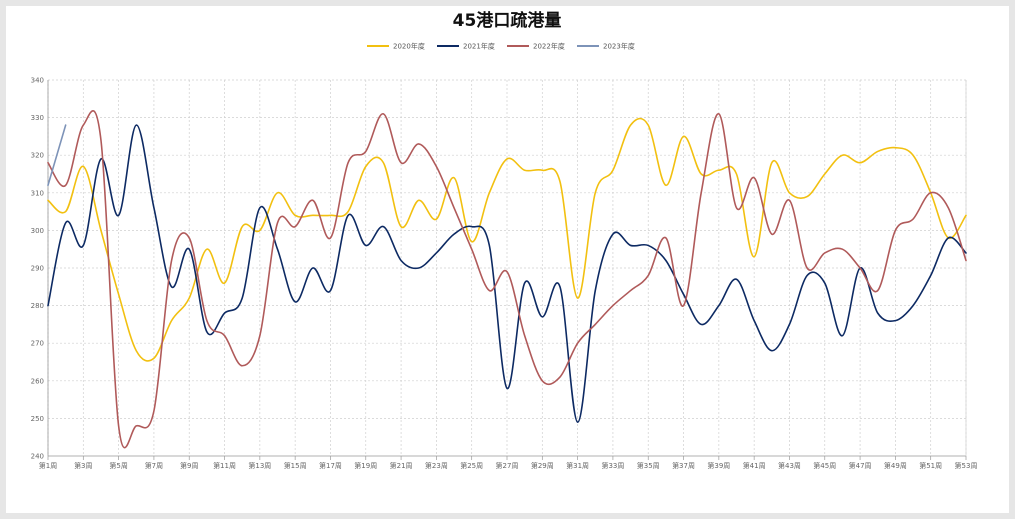  Describe the element at coordinates (37, 457) in the screenshot. I see `y-tick-label: 240` at that location.